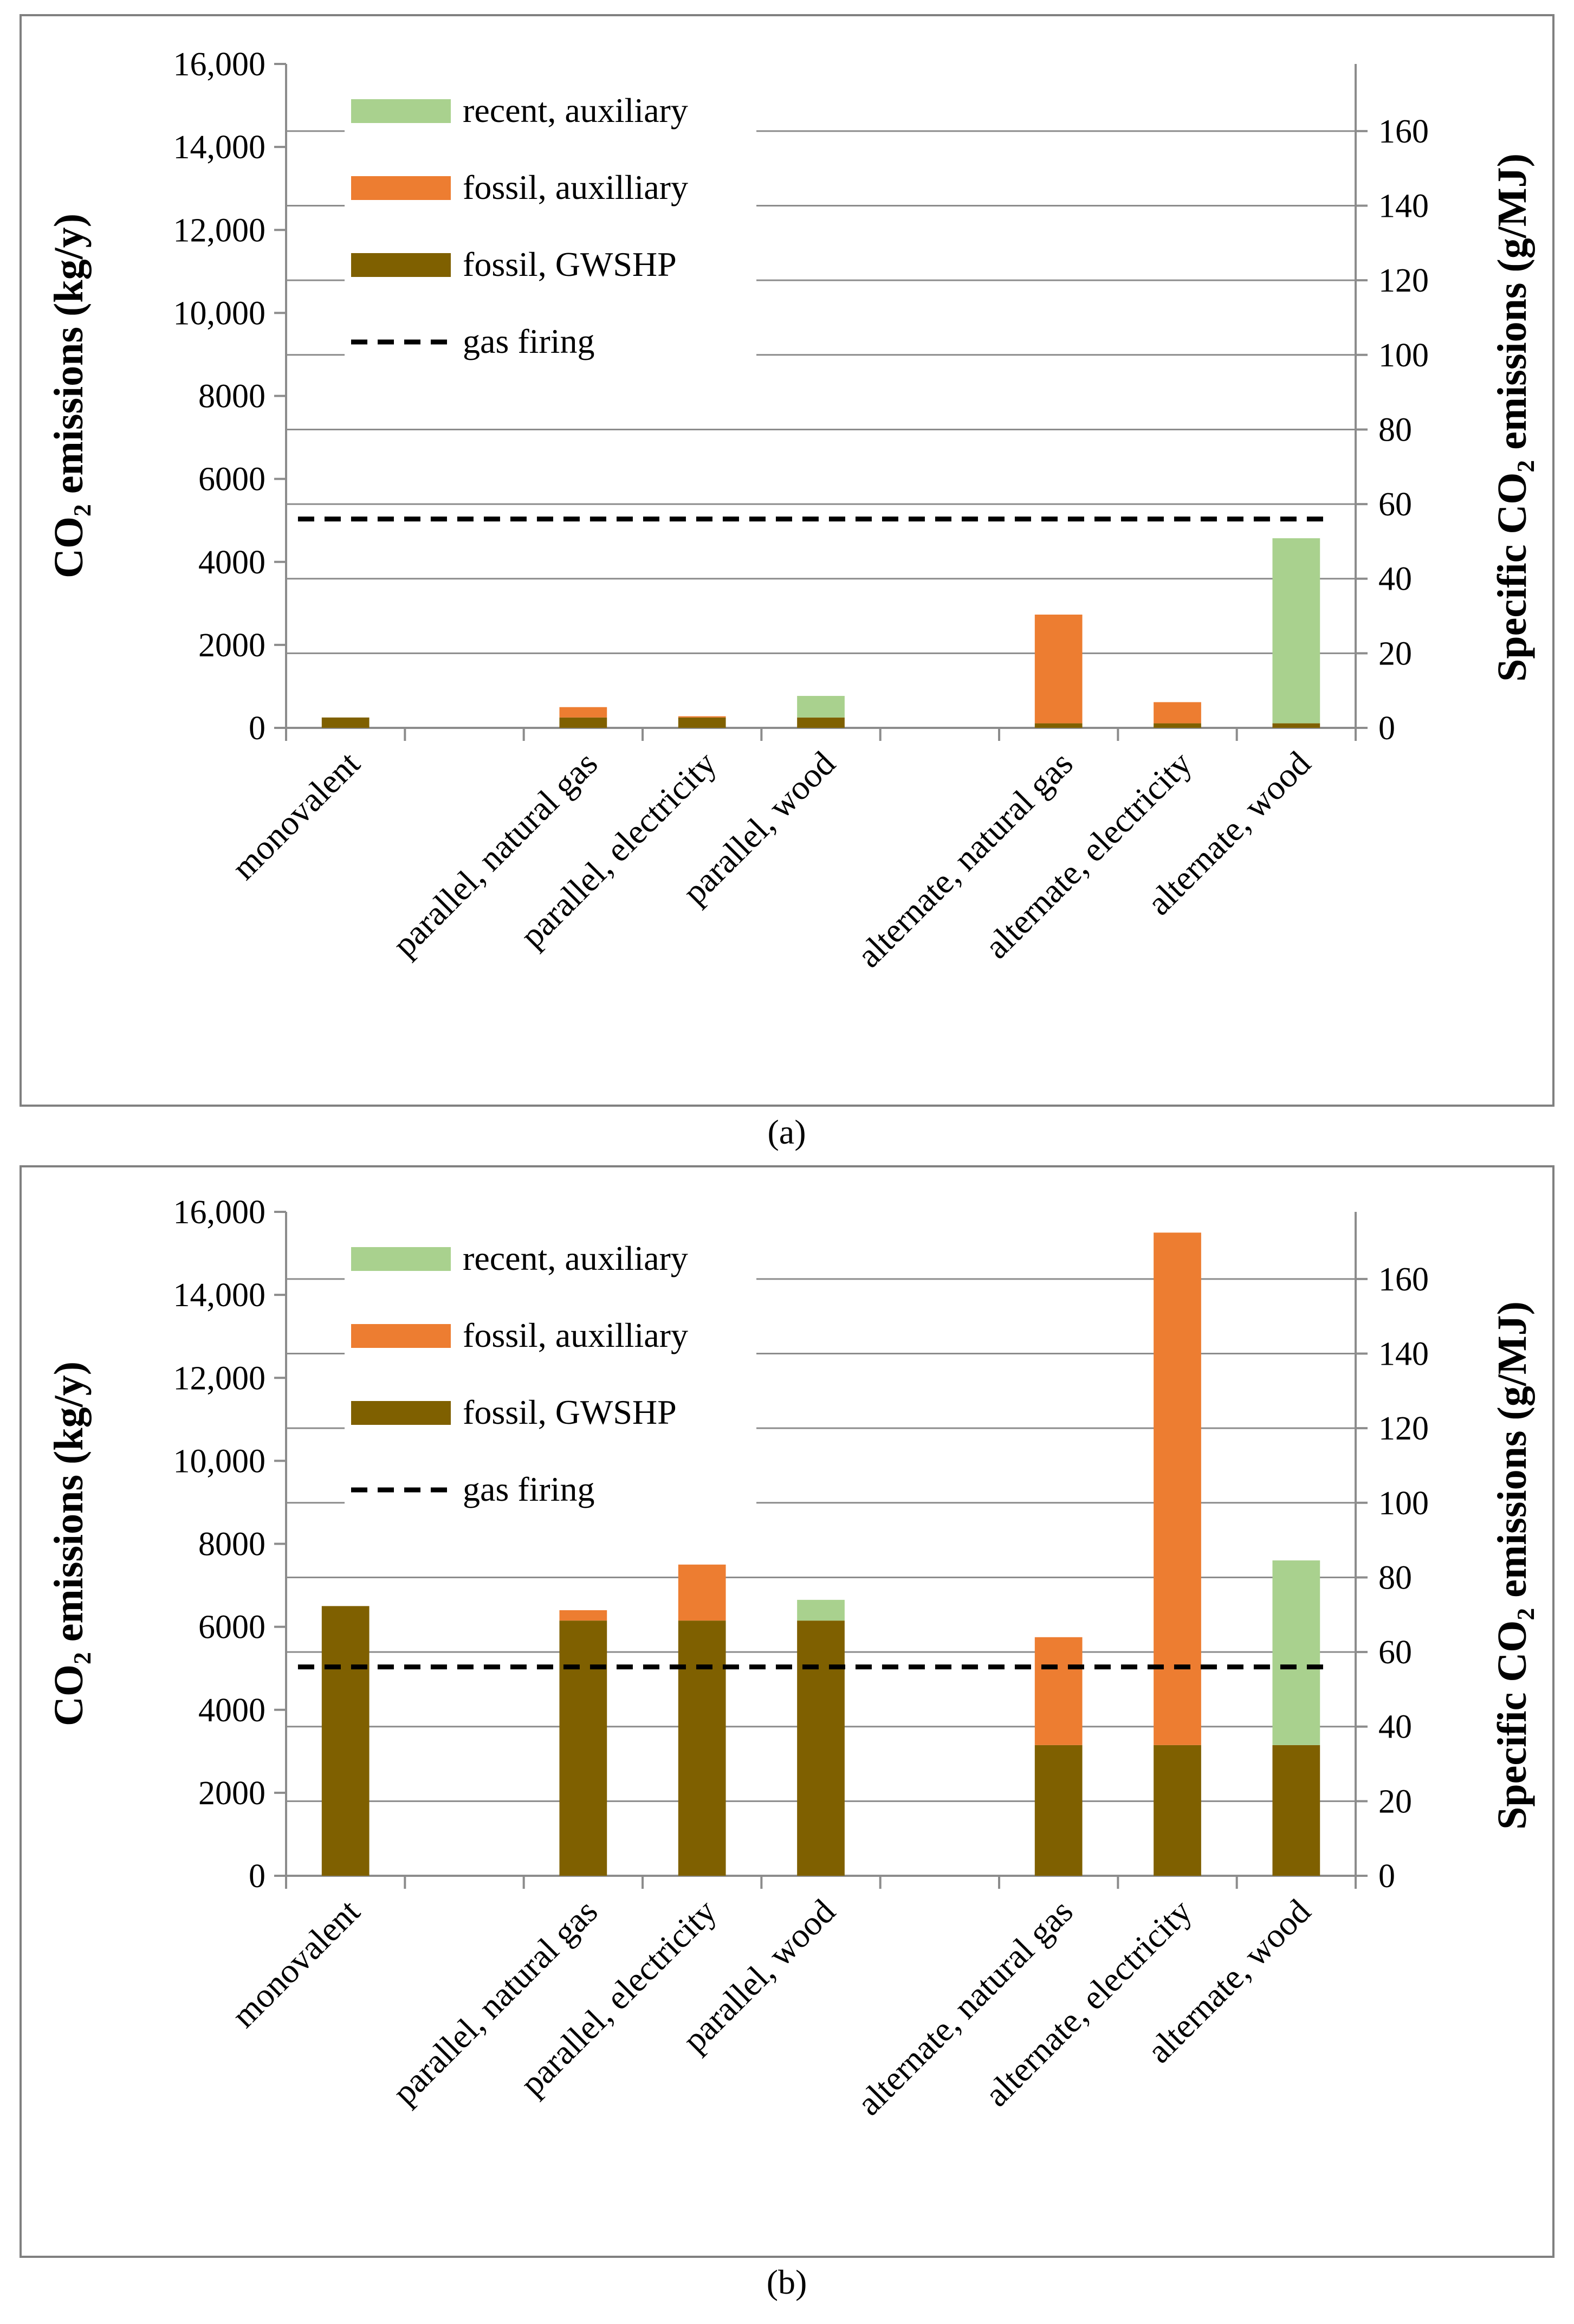 This screenshot has height=2324, width=1574. I want to click on panel-label-b: (b), so click(787, 2282).